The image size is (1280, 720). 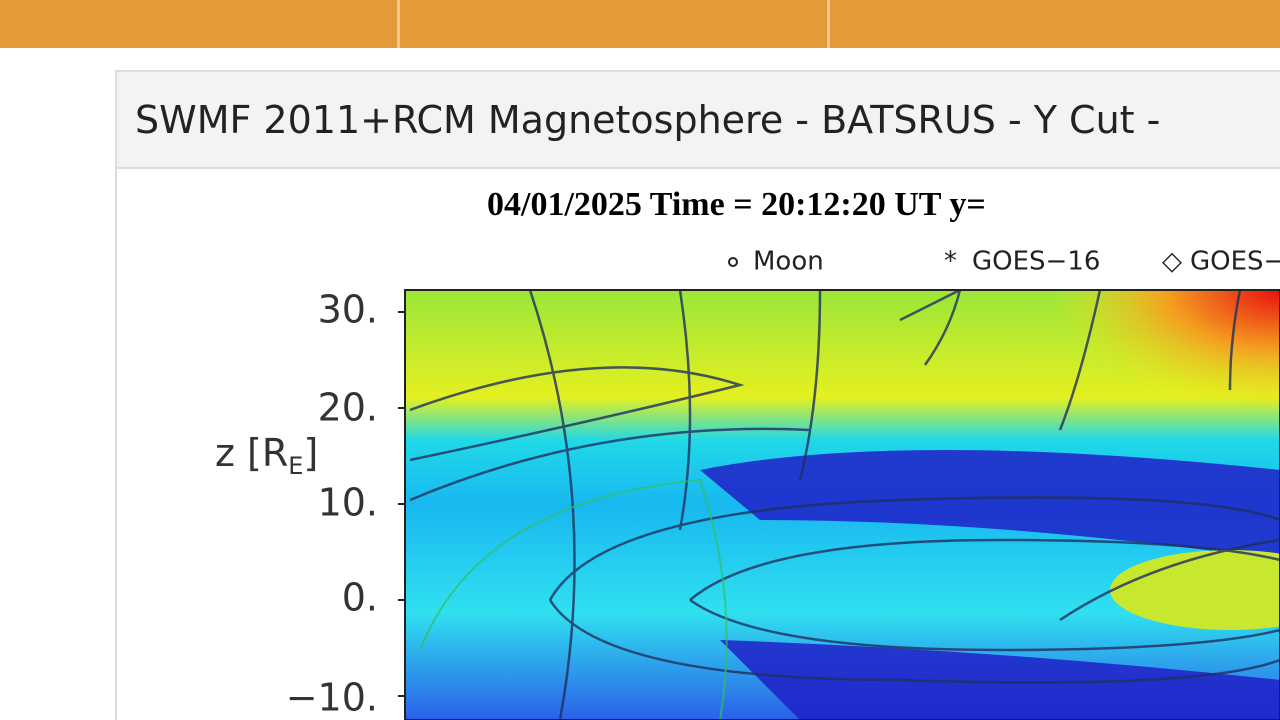 What do you see at coordinates (251, 453) in the screenshot?
I see `axis-label-main: z [R` at bounding box center [251, 453].